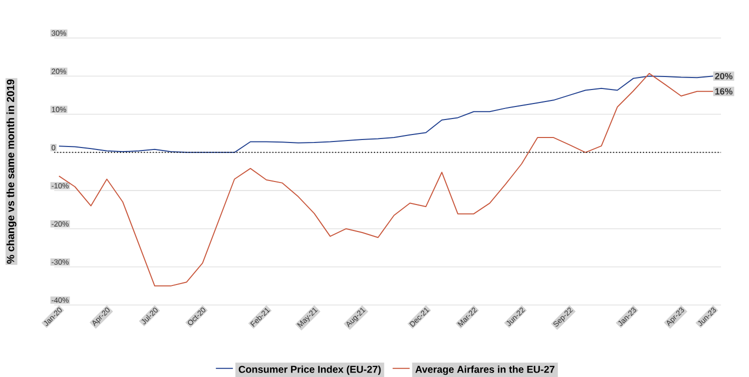 The image size is (749, 377). What do you see at coordinates (723, 91) in the screenshot?
I see `data-label: 16%` at bounding box center [723, 91].